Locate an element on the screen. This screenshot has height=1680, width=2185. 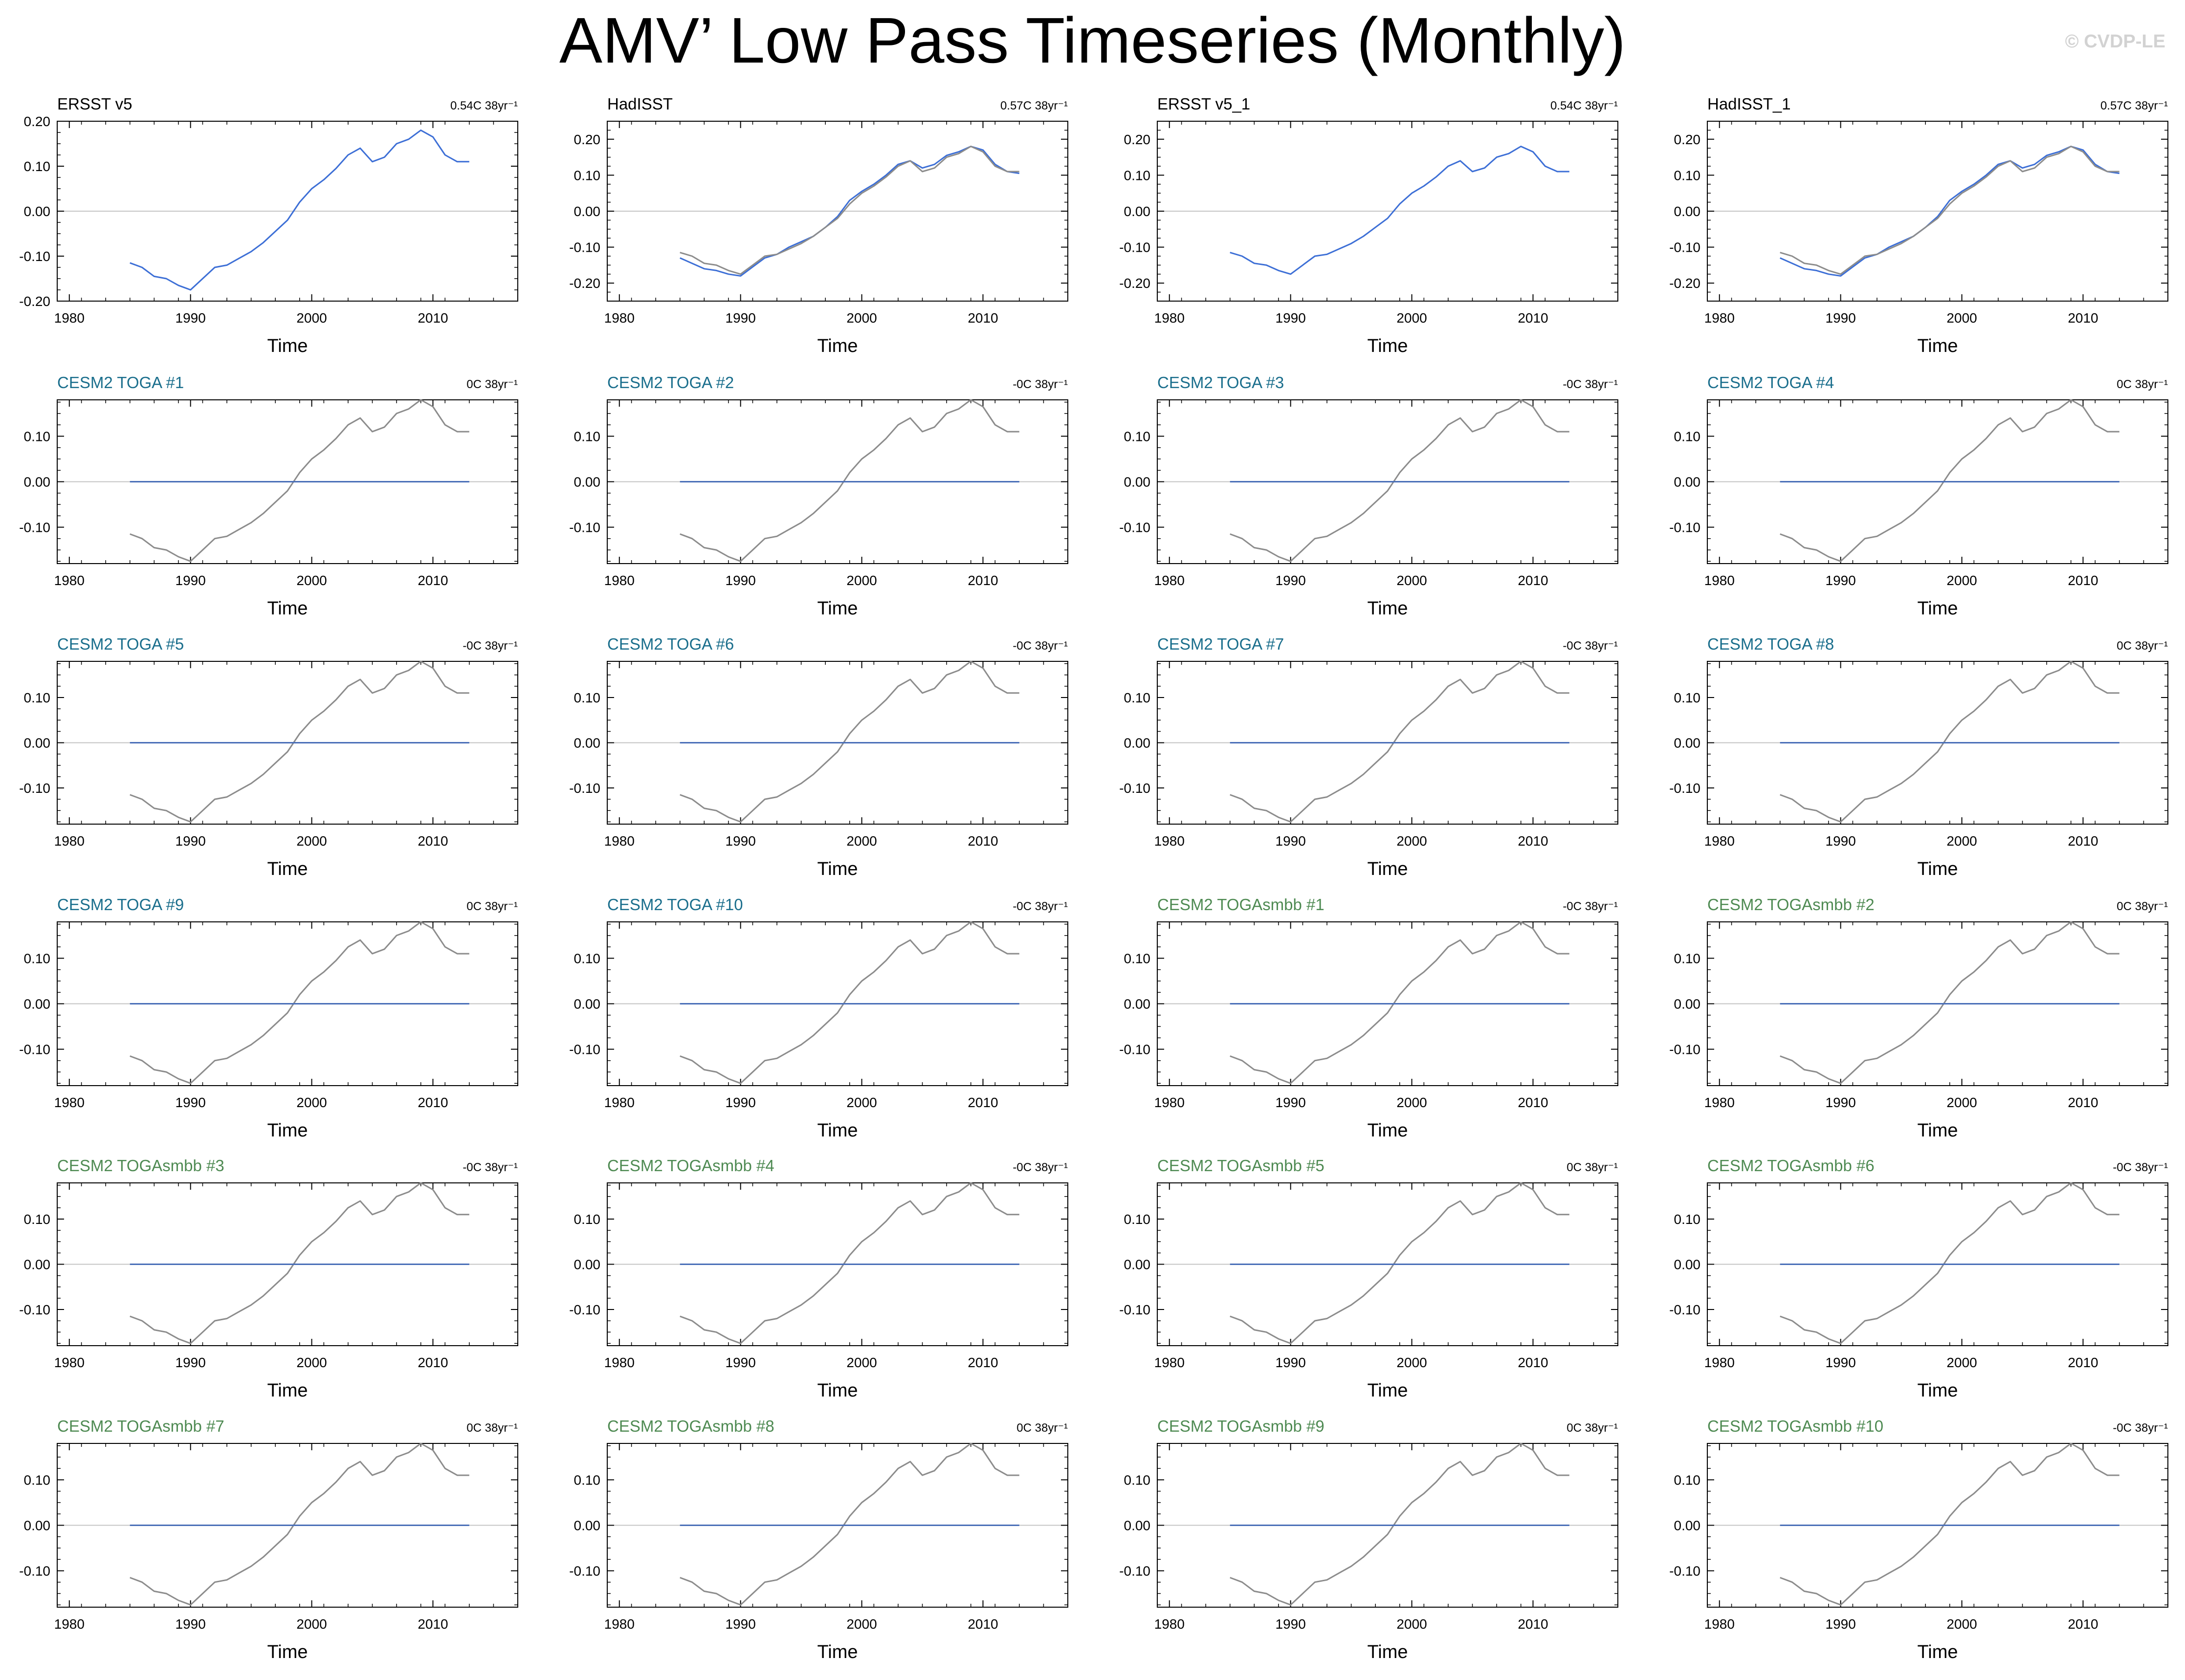
panel-title: CESM2 TOGAsmbb #10 is located at coordinates (1795, 1426).